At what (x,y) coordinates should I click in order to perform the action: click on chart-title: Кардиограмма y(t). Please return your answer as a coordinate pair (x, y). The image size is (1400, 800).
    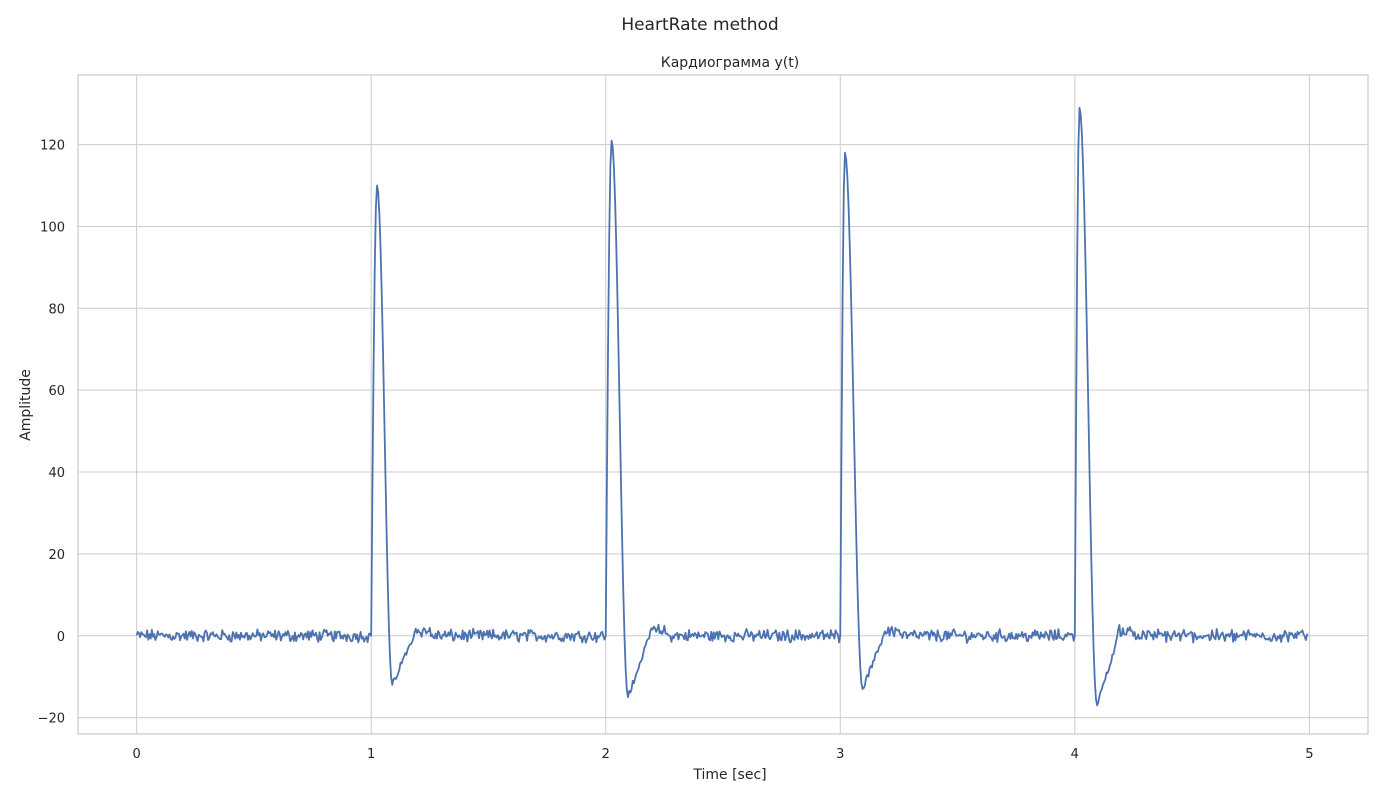
    Looking at the image, I should click on (730, 63).